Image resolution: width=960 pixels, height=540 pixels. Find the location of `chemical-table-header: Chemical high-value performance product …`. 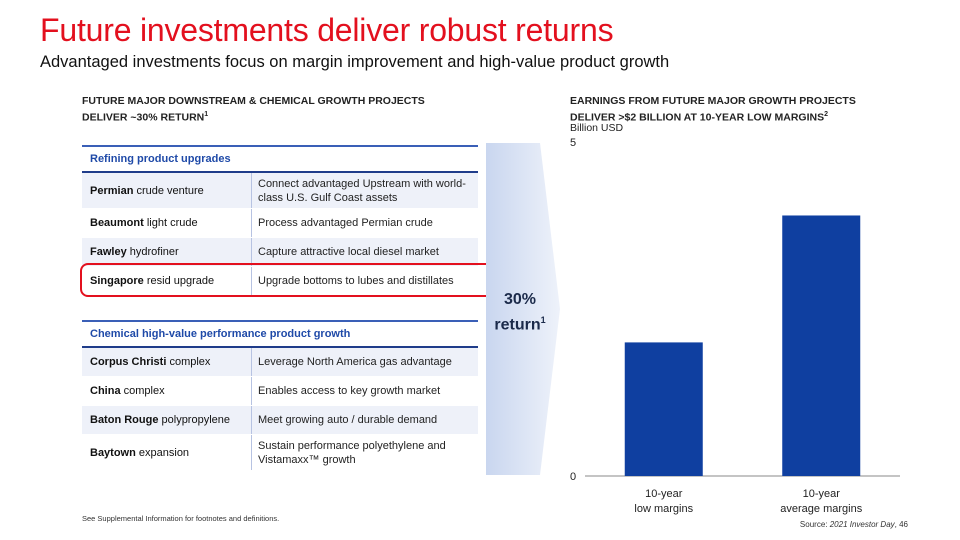

chemical-table-header: Chemical high-value performance product … is located at coordinates (280, 334).